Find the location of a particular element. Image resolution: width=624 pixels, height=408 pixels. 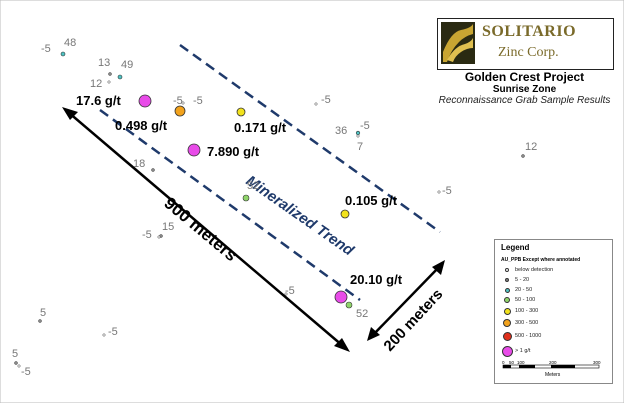

company-subname: Zinc Corp. is located at coordinates (528, 52).